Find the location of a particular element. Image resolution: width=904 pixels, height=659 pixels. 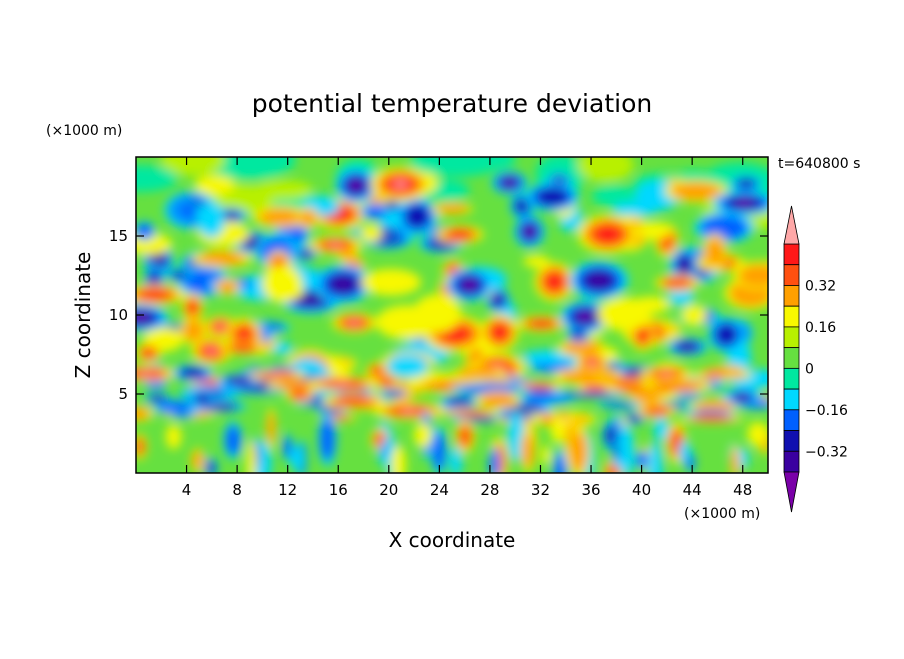

y-axis-label: Z coordinate is located at coordinates (83, 315).